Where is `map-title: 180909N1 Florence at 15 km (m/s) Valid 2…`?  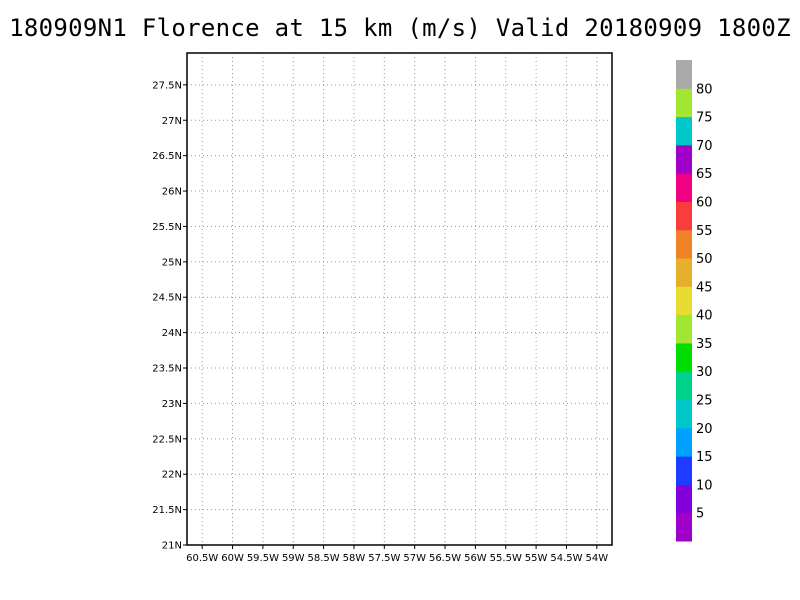
map-title: 180909N1 Florence at 15 km (m/s) Valid 2… is located at coordinates (400, 28).